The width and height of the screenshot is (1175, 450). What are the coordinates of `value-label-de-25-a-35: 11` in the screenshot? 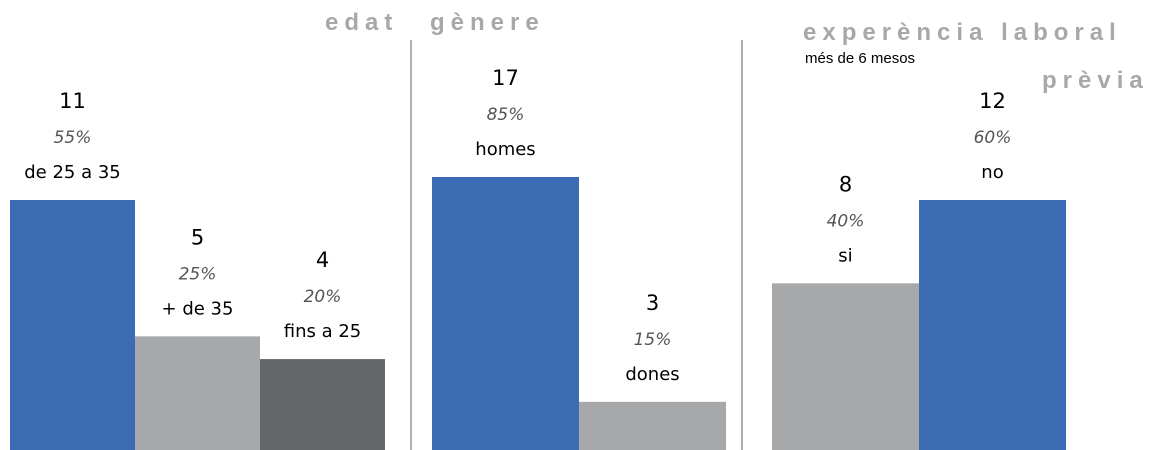 It's located at (72, 101).